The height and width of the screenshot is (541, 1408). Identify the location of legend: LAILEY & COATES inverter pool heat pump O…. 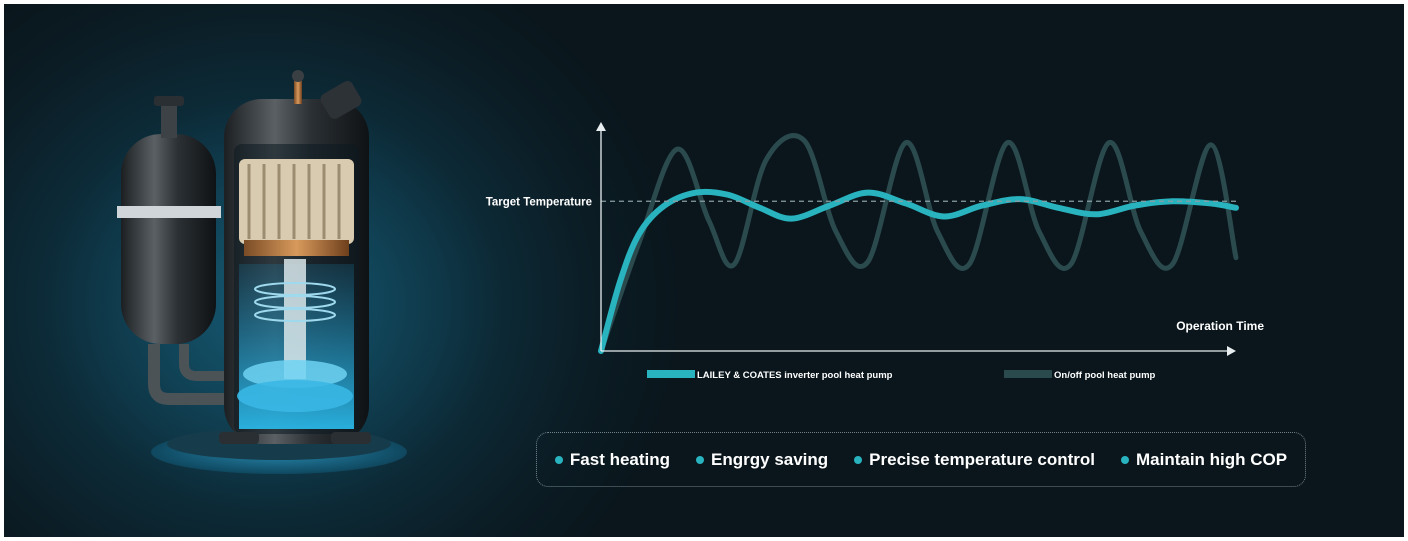
(901, 375).